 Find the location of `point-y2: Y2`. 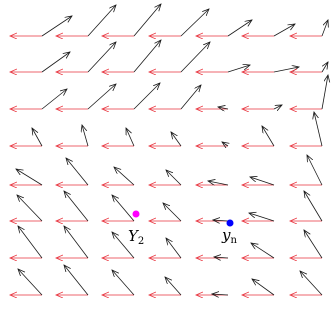

point-y2: Y2 is located at coordinates (136, 228).